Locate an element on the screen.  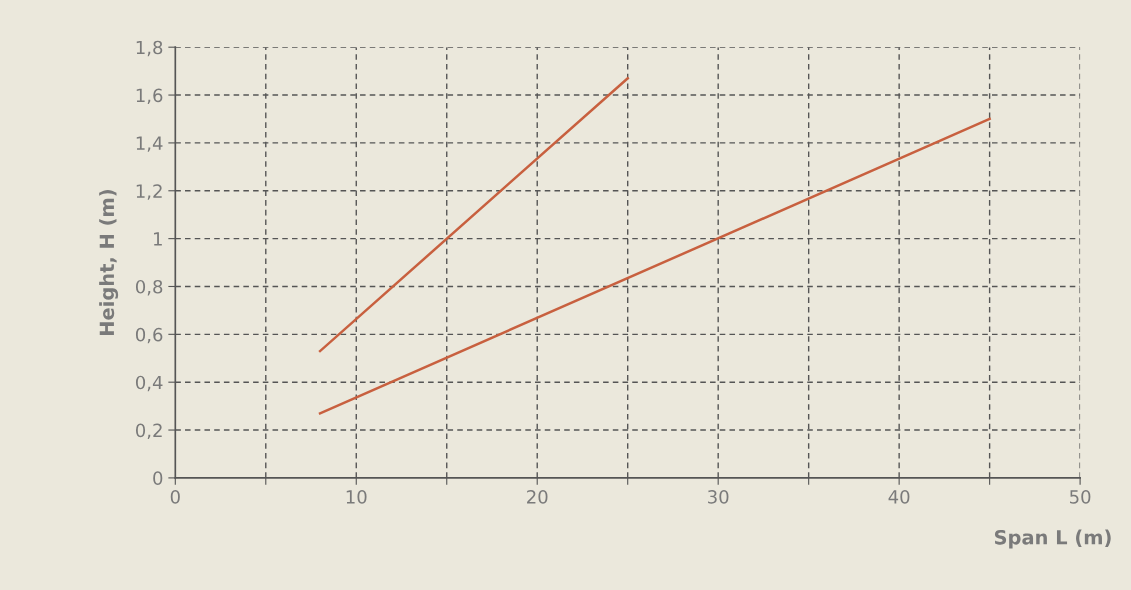
x-tick-label: 30 is located at coordinates (718, 497).